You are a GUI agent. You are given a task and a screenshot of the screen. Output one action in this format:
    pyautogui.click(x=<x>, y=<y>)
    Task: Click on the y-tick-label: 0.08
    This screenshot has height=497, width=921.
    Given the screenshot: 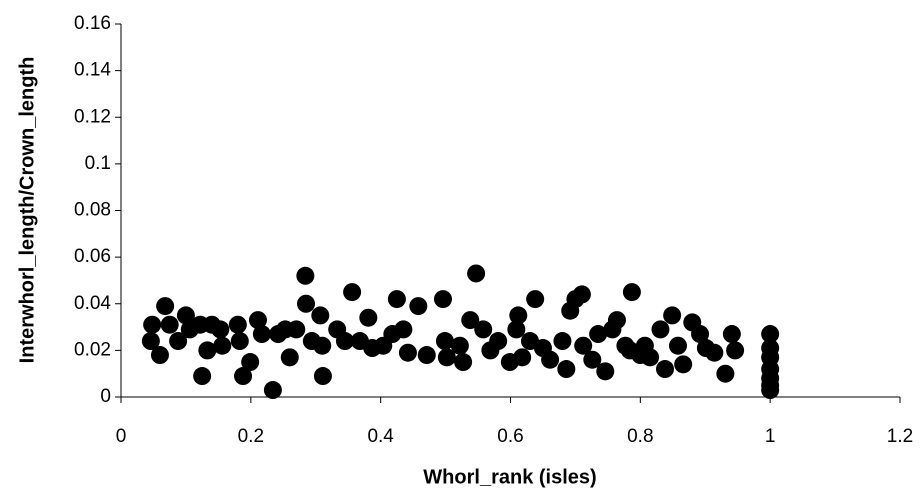 What is the action you would take?
    pyautogui.click(x=92, y=210)
    